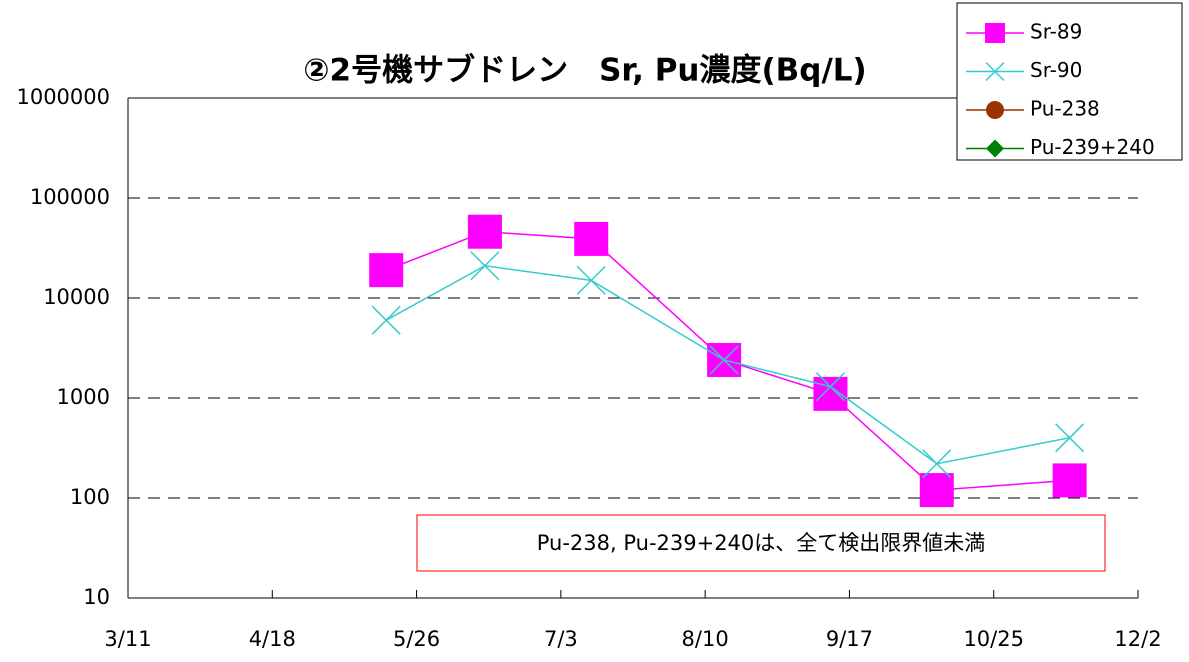  I want to click on annotation: Pu-238, Pu-239+240は、全て検出限界値未満, so click(761, 543).